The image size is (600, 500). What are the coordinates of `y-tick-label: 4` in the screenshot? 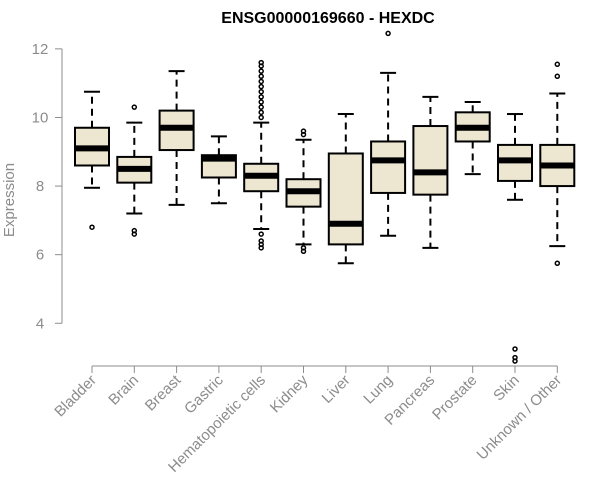 It's located at (40, 323).